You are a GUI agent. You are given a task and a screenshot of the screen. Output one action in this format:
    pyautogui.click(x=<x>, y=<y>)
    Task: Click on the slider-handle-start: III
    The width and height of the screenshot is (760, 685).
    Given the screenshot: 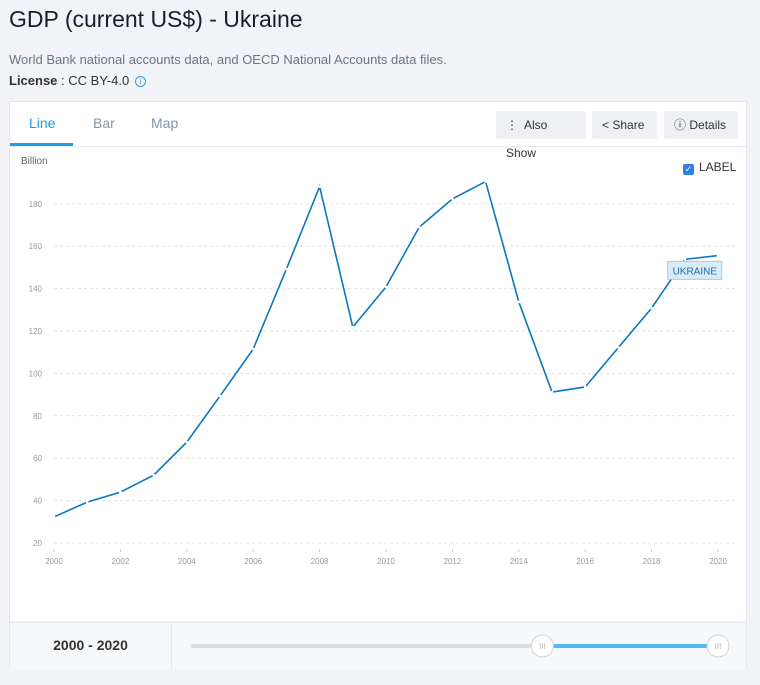 What is the action you would take?
    pyautogui.click(x=542, y=646)
    